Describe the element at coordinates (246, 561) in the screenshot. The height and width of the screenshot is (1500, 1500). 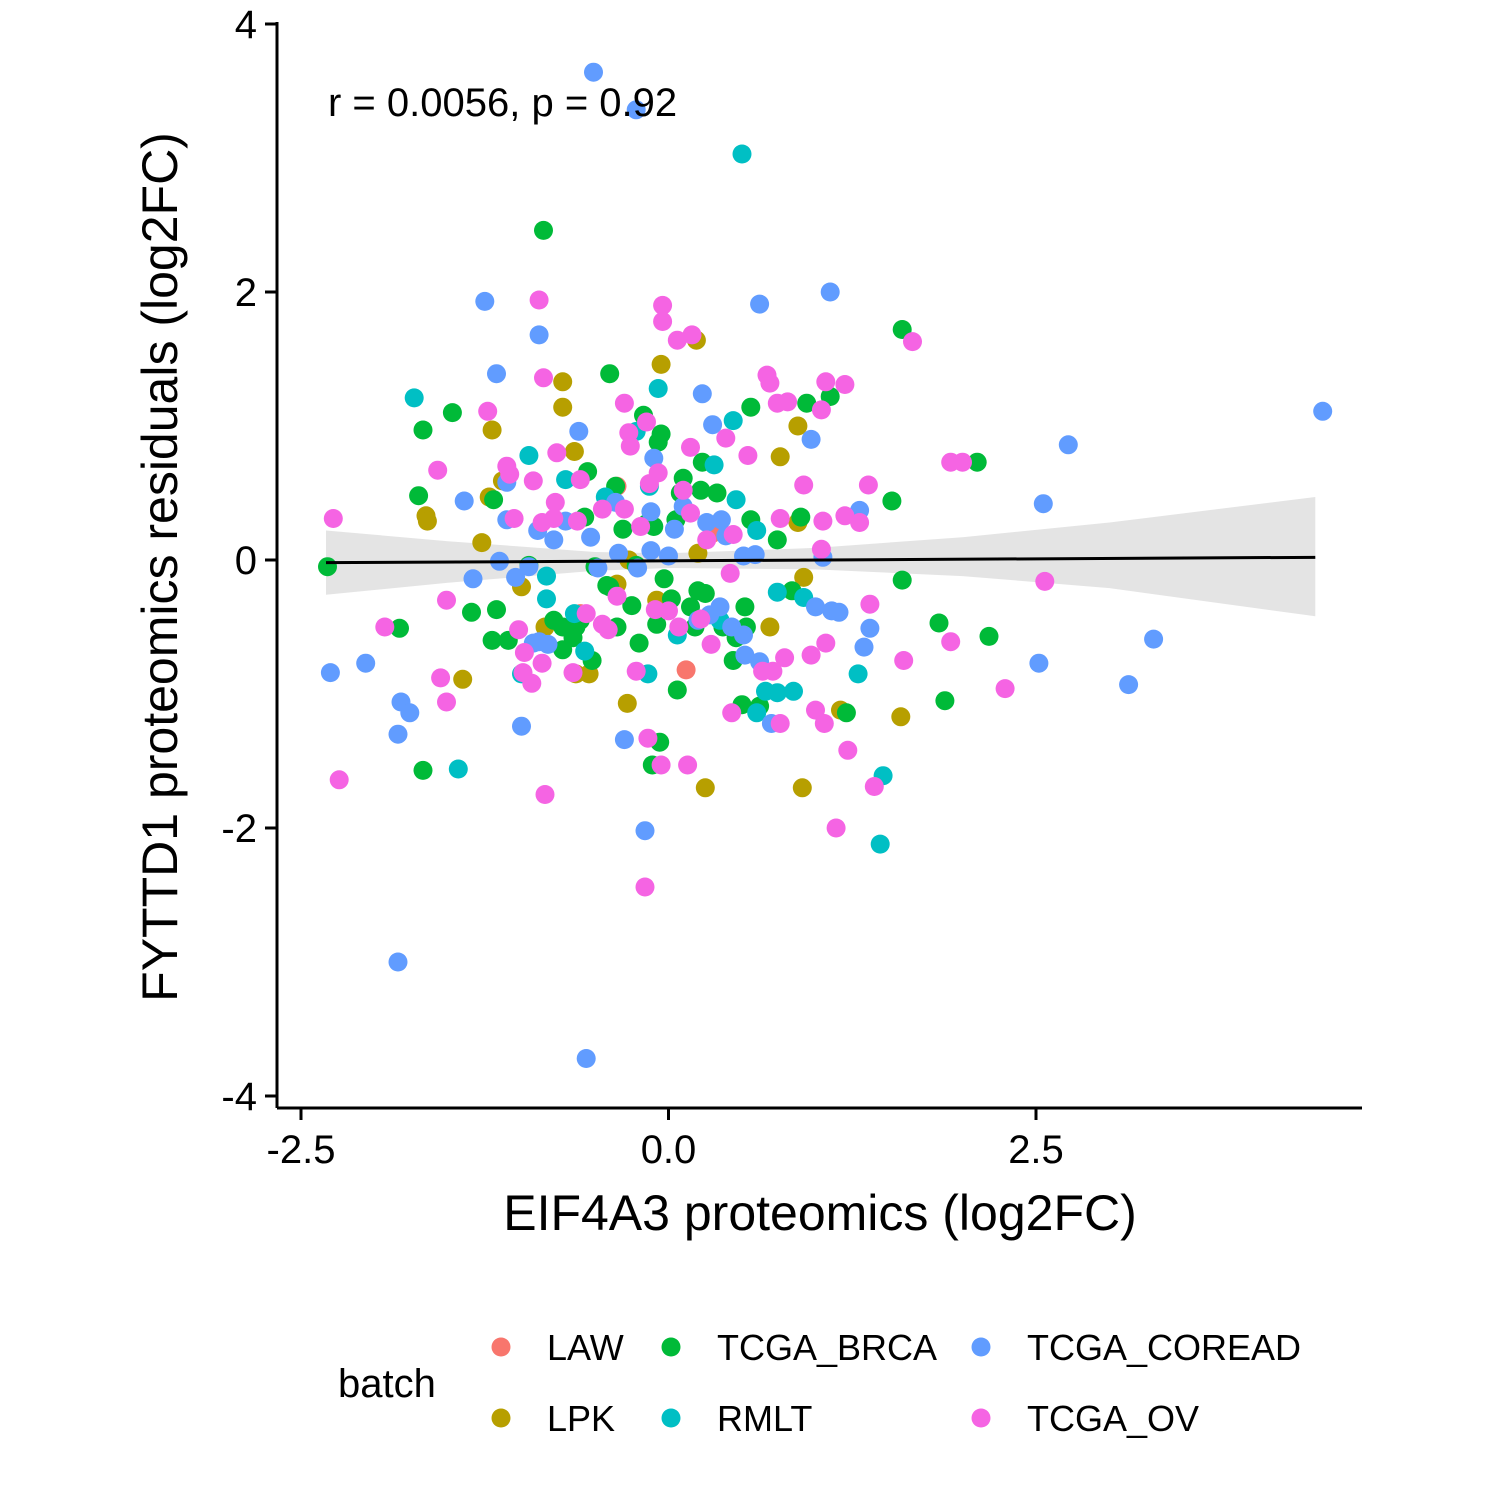
I see `y-tick-label: 0` at that location.